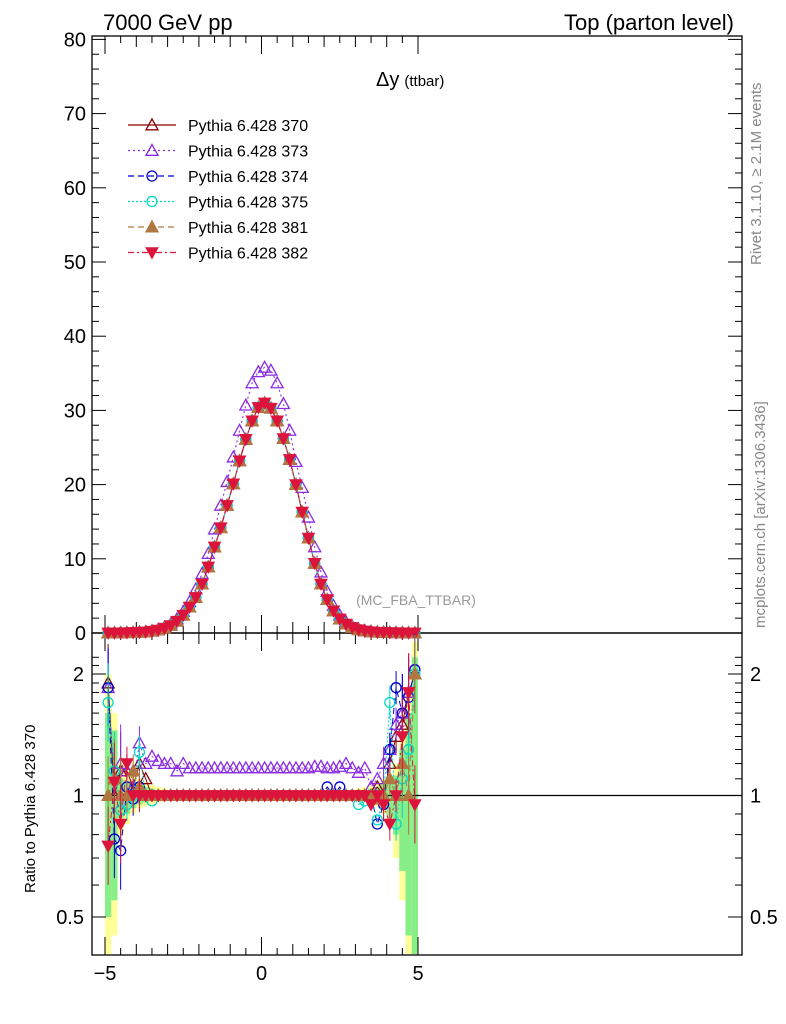 This screenshot has height=1024, width=786. I want to click on header-right-label: Top (parton level), so click(649, 22).